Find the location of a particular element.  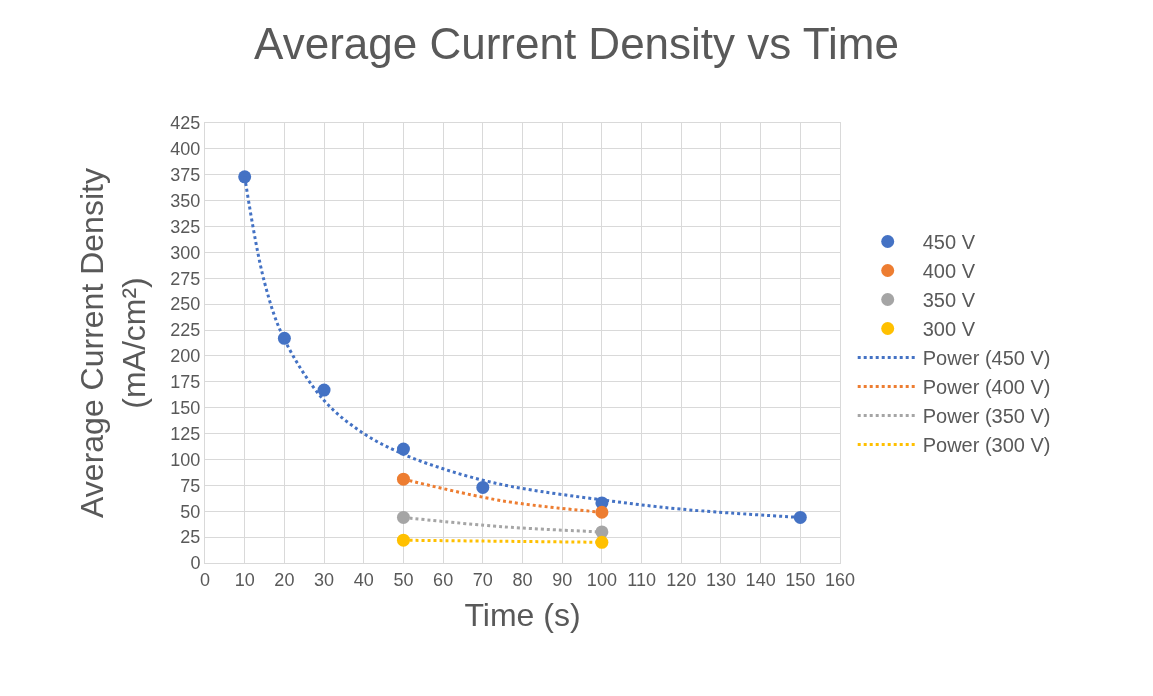

x-tick-label: 110 is located at coordinates (641, 579).